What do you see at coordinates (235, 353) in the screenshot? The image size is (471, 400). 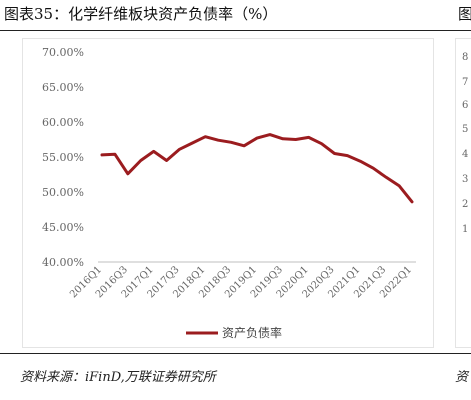 I see `source-rule` at bounding box center [235, 353].